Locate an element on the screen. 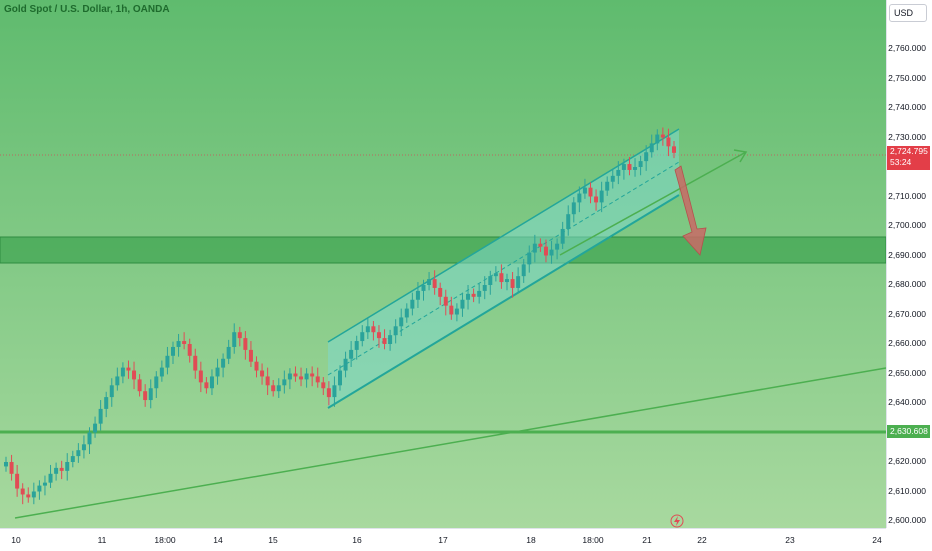 The image size is (932, 551). time-axis is located at coordinates (443, 539).